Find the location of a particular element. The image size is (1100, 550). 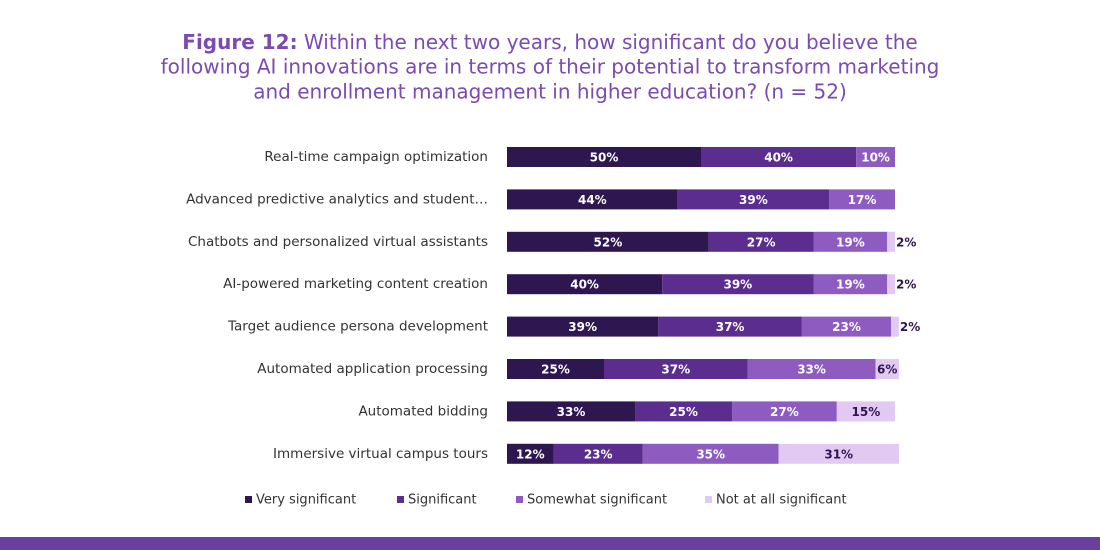

value-label: 50% is located at coordinates (604, 158).